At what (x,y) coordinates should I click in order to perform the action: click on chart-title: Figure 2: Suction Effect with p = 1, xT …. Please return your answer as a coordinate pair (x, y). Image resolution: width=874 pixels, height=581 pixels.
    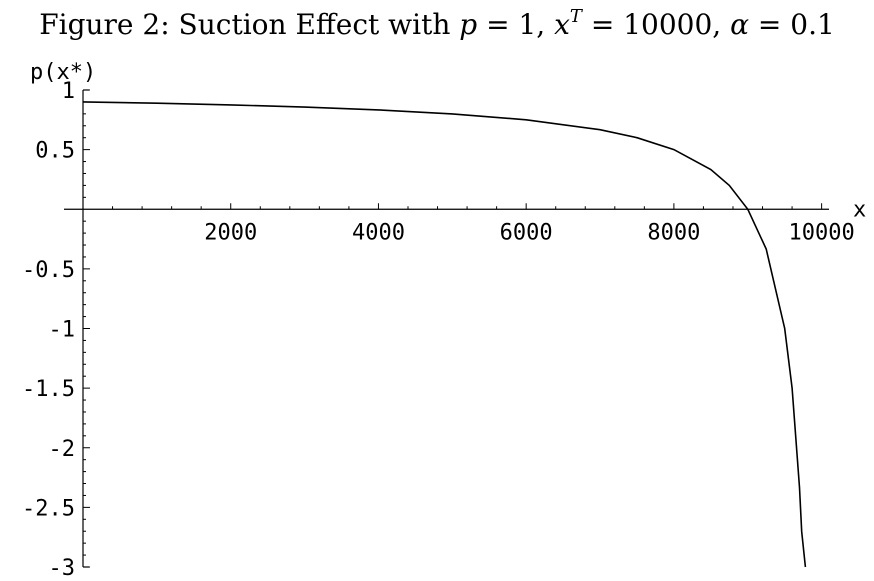
    Looking at the image, I should click on (437, 24).